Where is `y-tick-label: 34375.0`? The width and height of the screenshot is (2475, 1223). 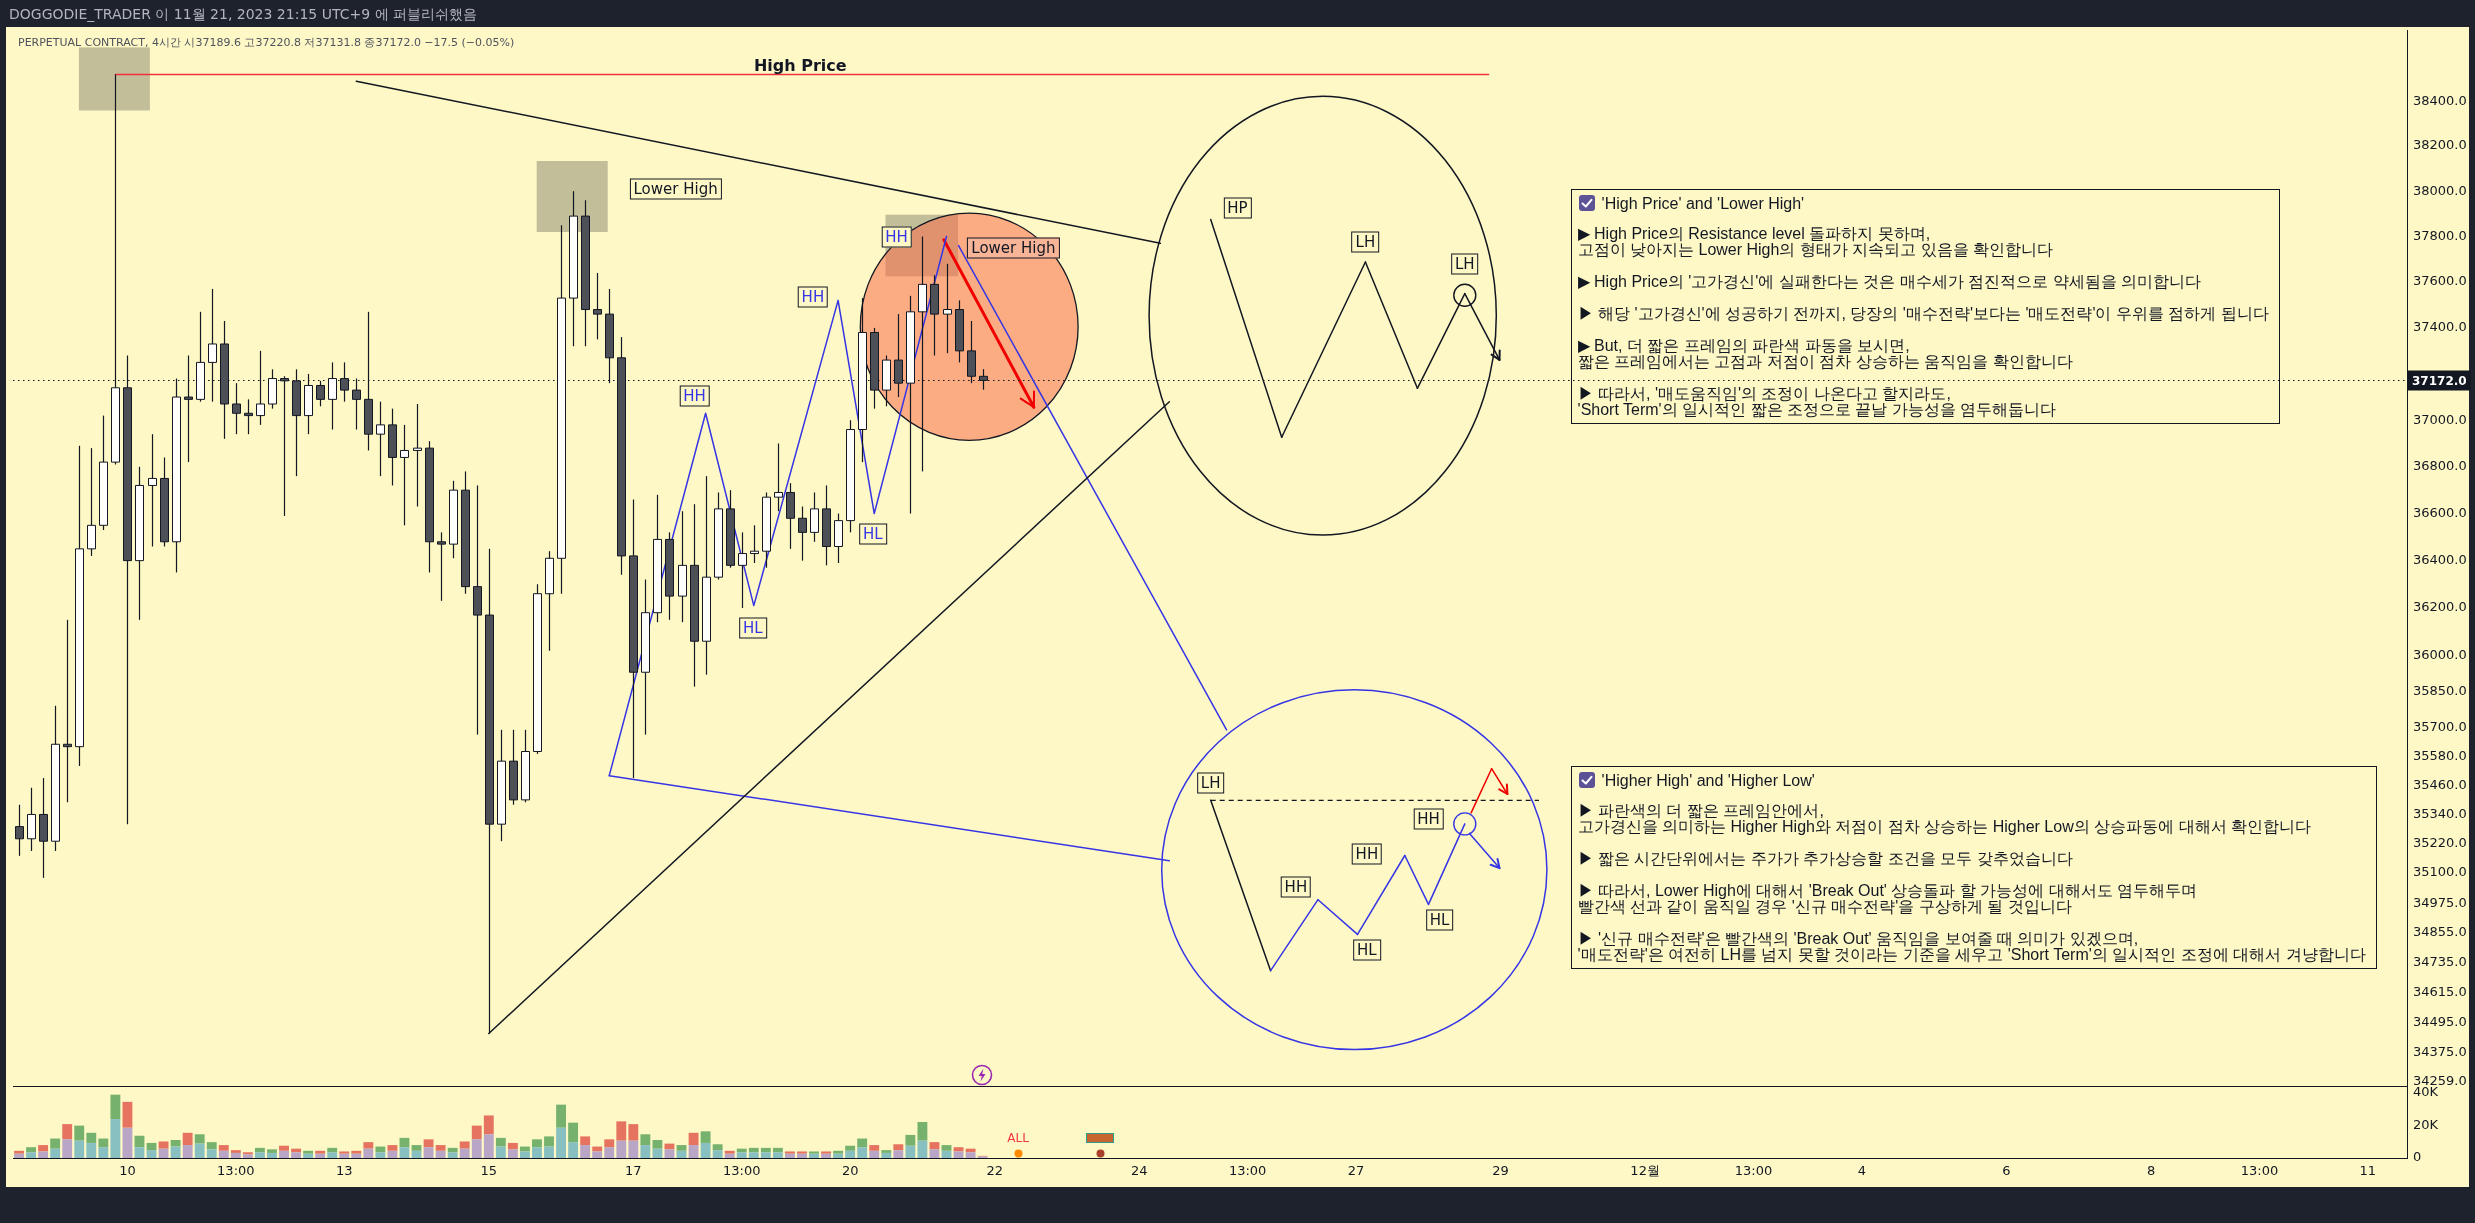 y-tick-label: 34375.0 is located at coordinates (2440, 1051).